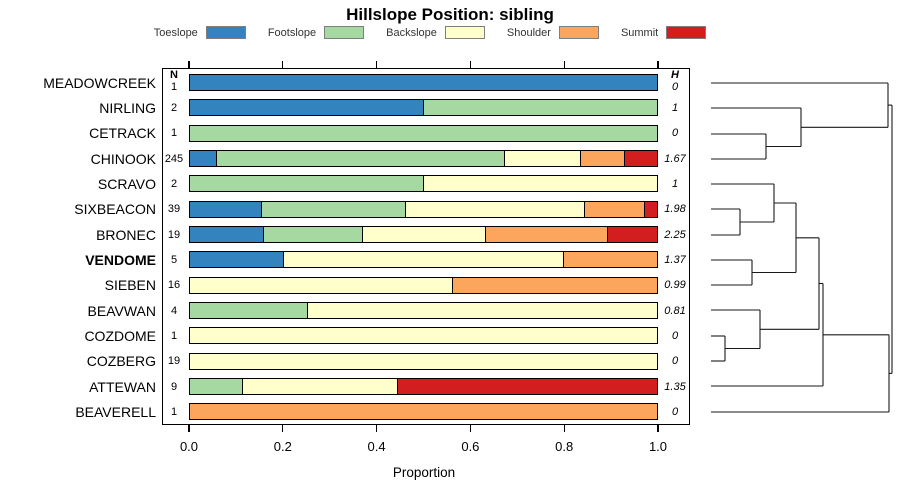 The height and width of the screenshot is (500, 900). Describe the element at coordinates (115, 209) in the screenshot. I see `category-label: SIXBEACON` at that location.